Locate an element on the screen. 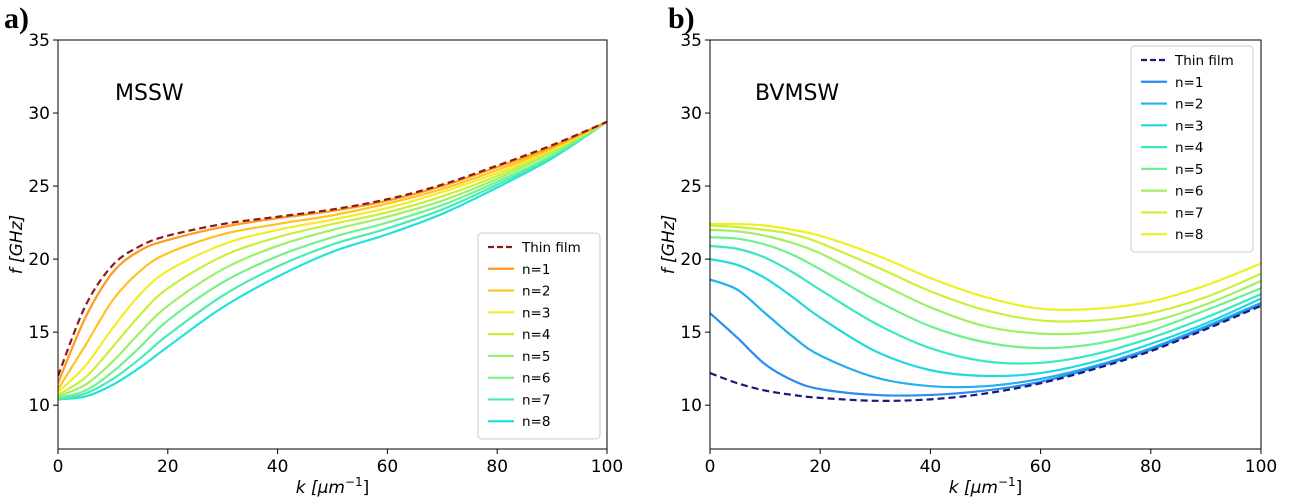 This screenshot has width=1301, height=502. series-line-n3 is located at coordinates (985, 318).